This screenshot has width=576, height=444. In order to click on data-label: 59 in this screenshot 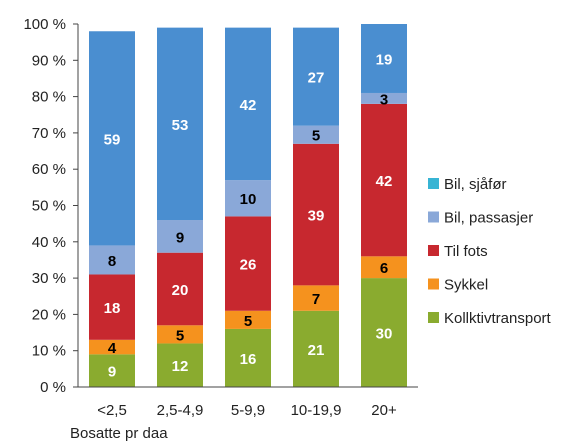, I will do `click(112, 139)`.